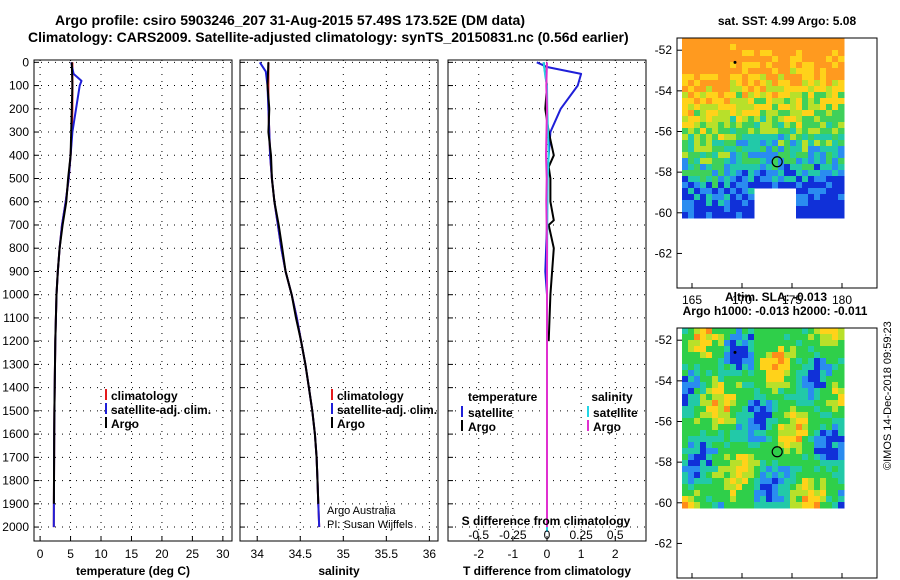  What do you see at coordinates (19, 248) in the screenshot?
I see `ytick-label-pressure: 800` at bounding box center [19, 248].